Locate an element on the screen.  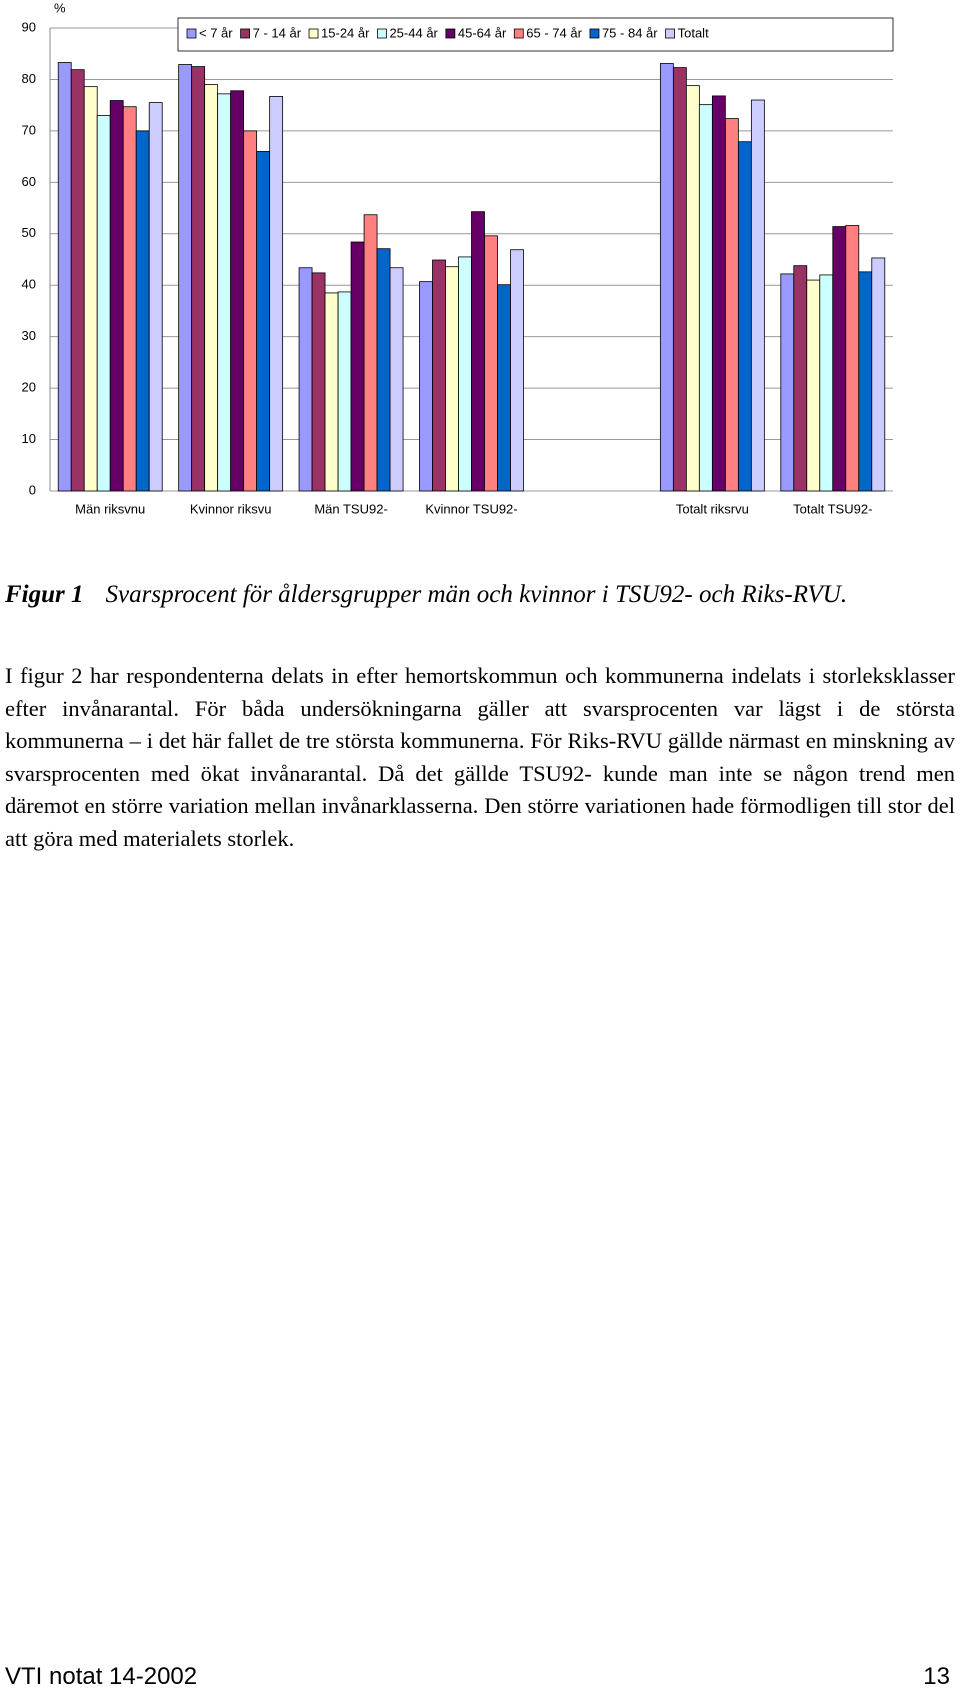
legend-label: < 7 år is located at coordinates (216, 32).